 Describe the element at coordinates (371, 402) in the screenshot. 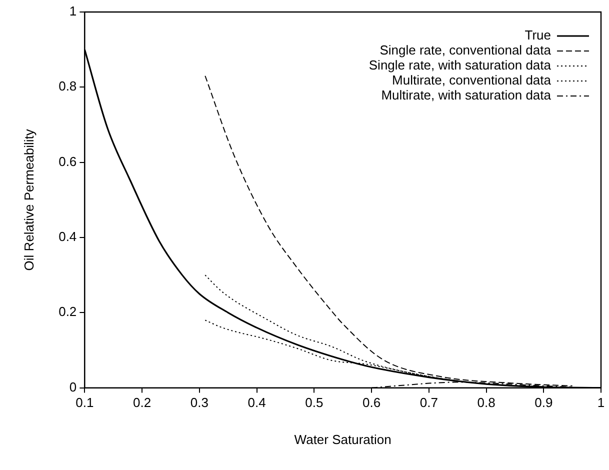

I see `x-tick-label: 0.6` at that location.